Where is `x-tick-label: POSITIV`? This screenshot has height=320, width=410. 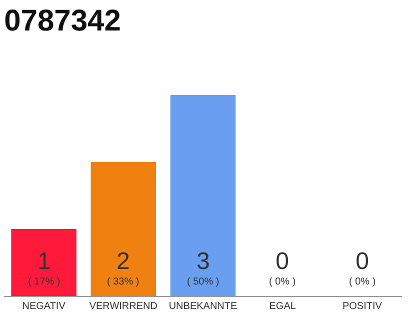
x-tick-label: POSITIV is located at coordinates (362, 306).